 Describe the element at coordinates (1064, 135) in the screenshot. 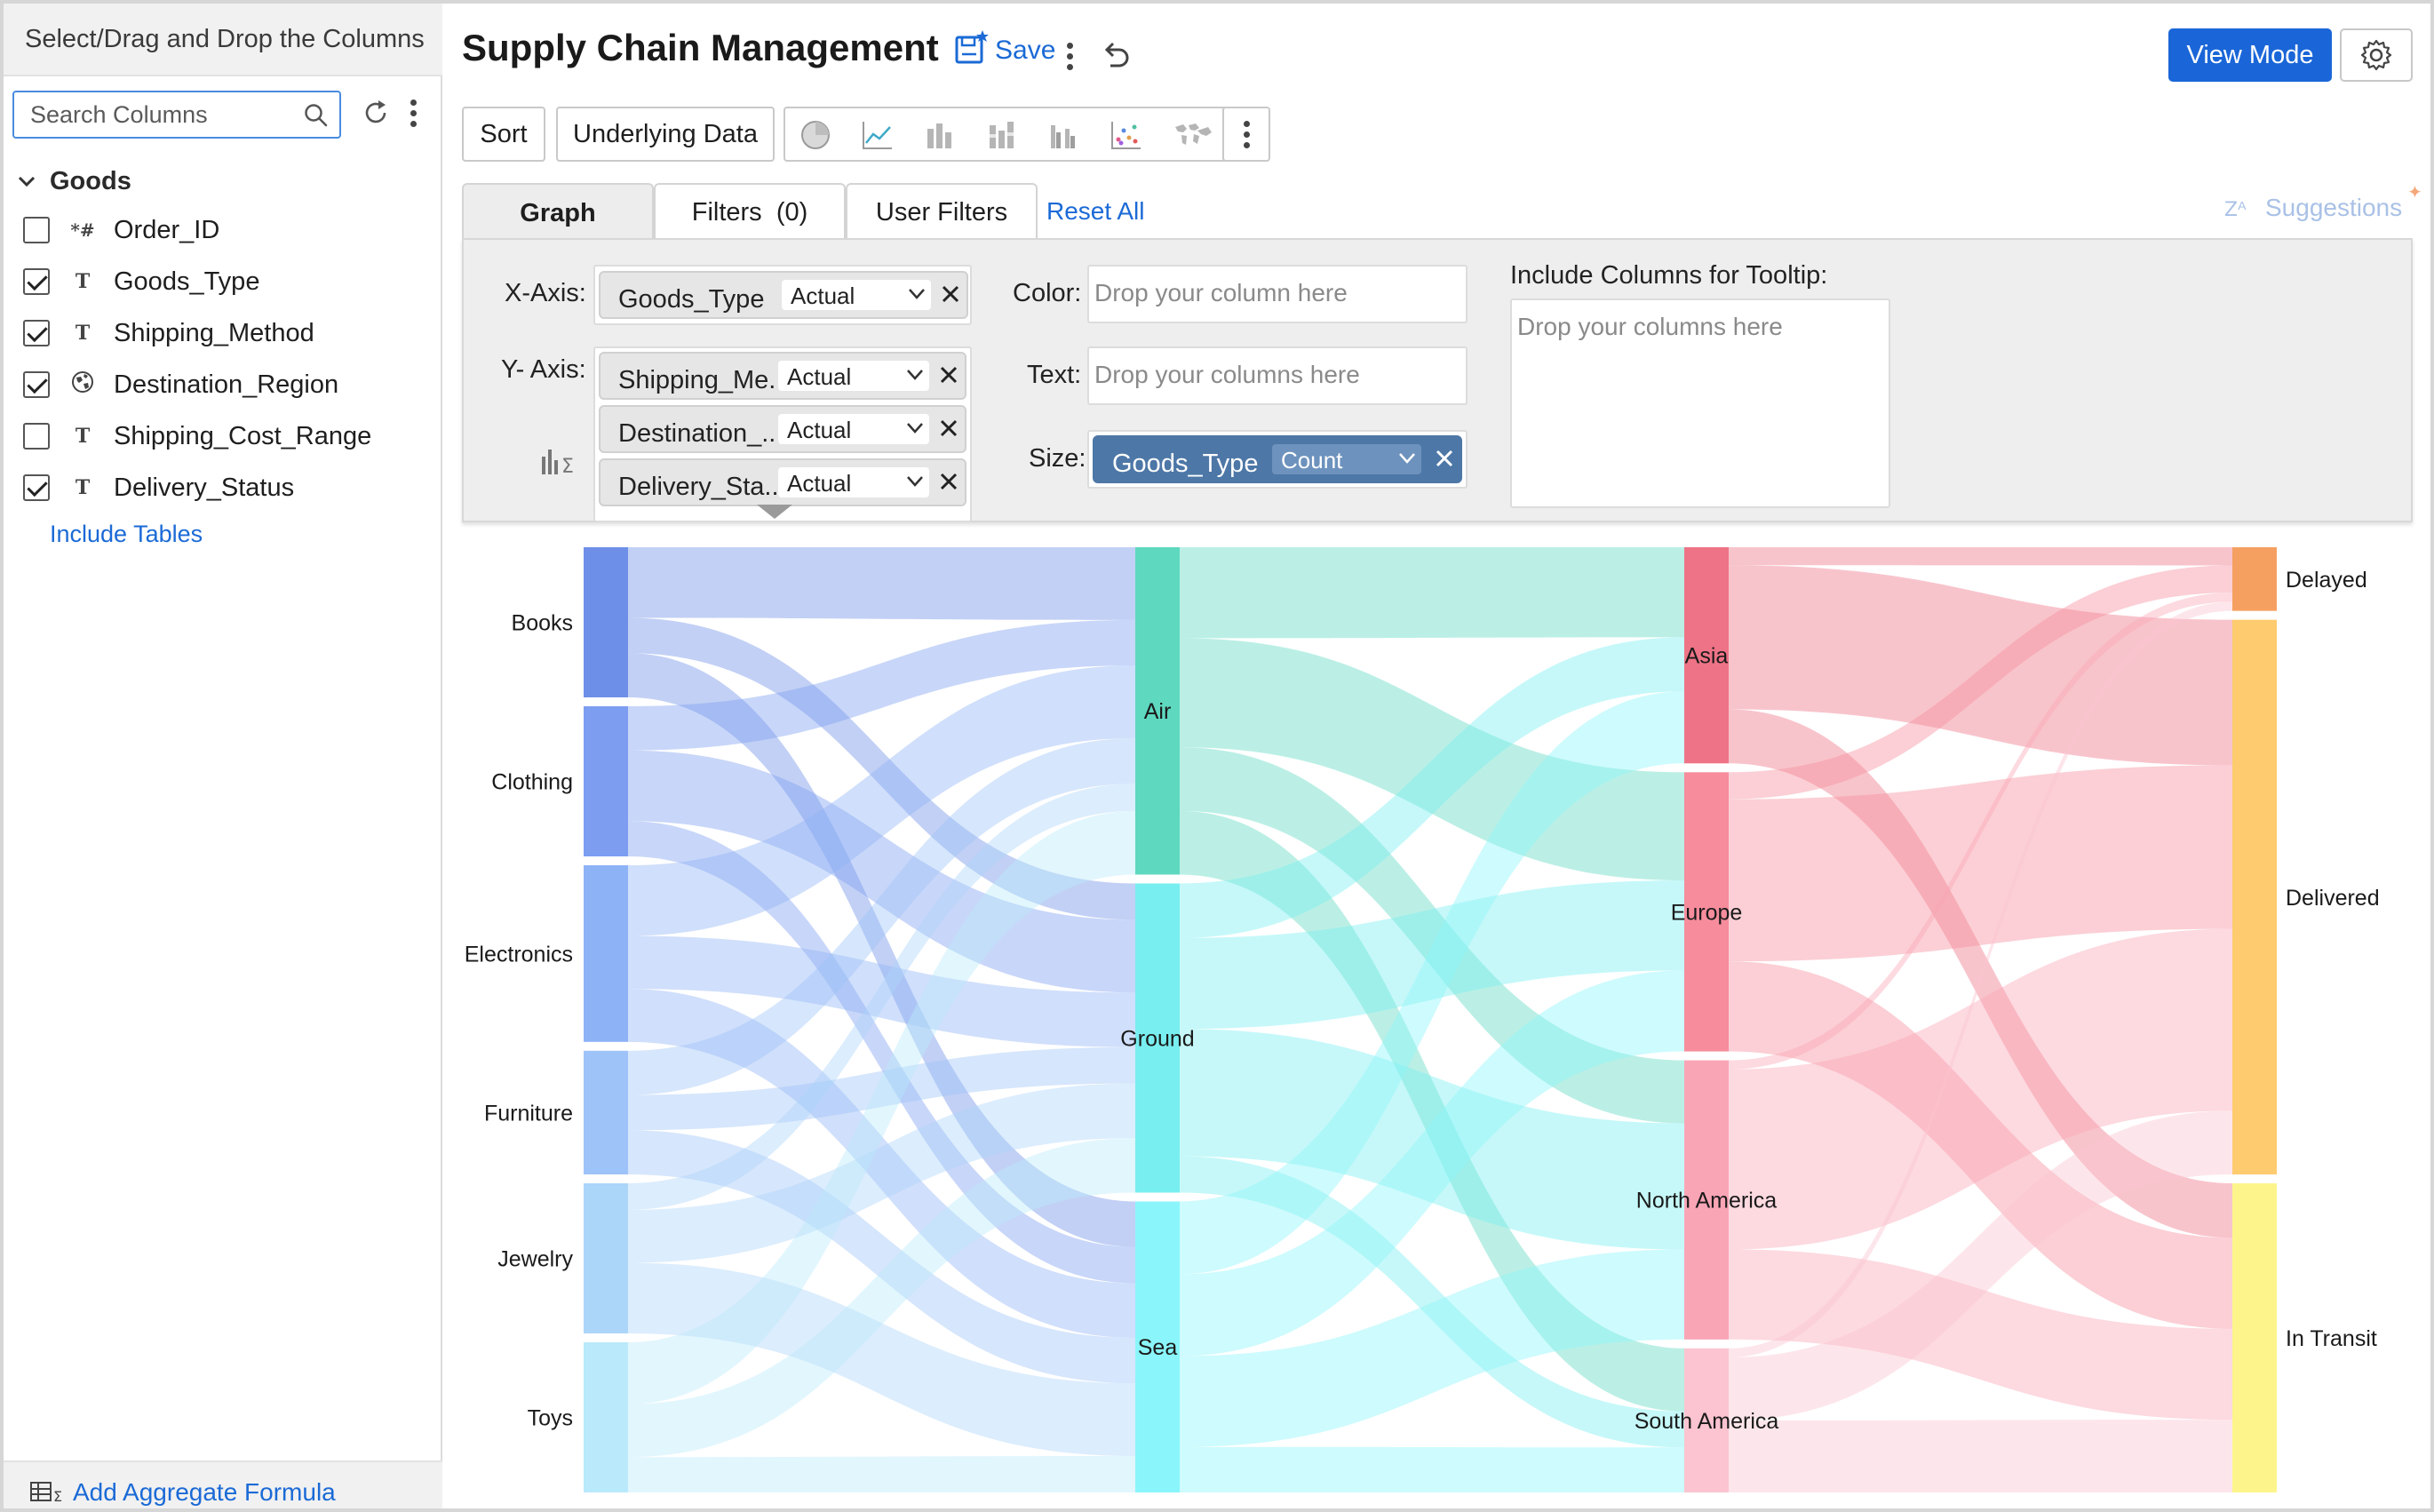

I see `grouped-bar-icon` at that location.